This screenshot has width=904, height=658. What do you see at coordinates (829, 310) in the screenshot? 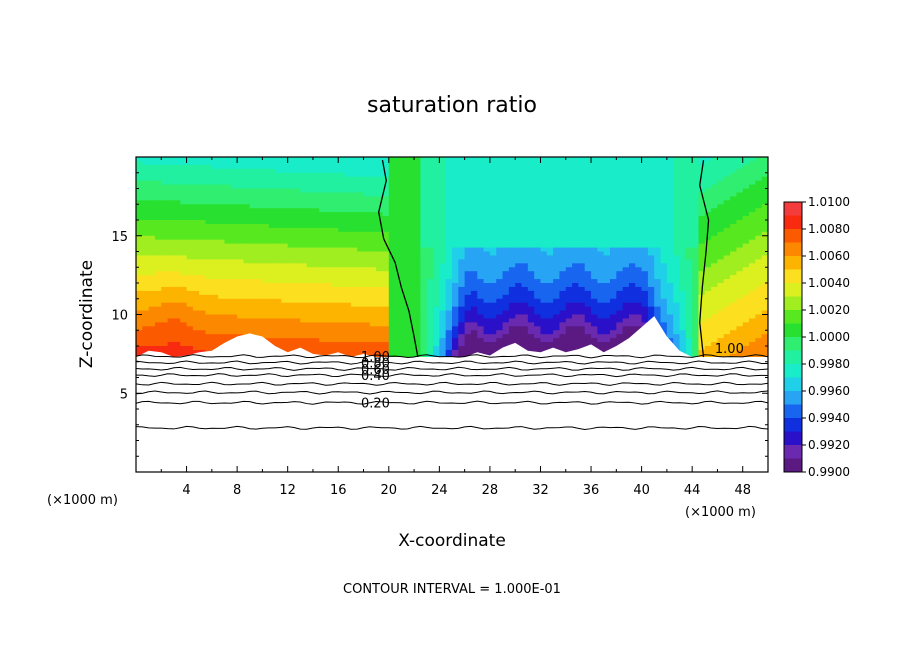
I see `colorbar-tick-label: 1.0020` at bounding box center [829, 310].